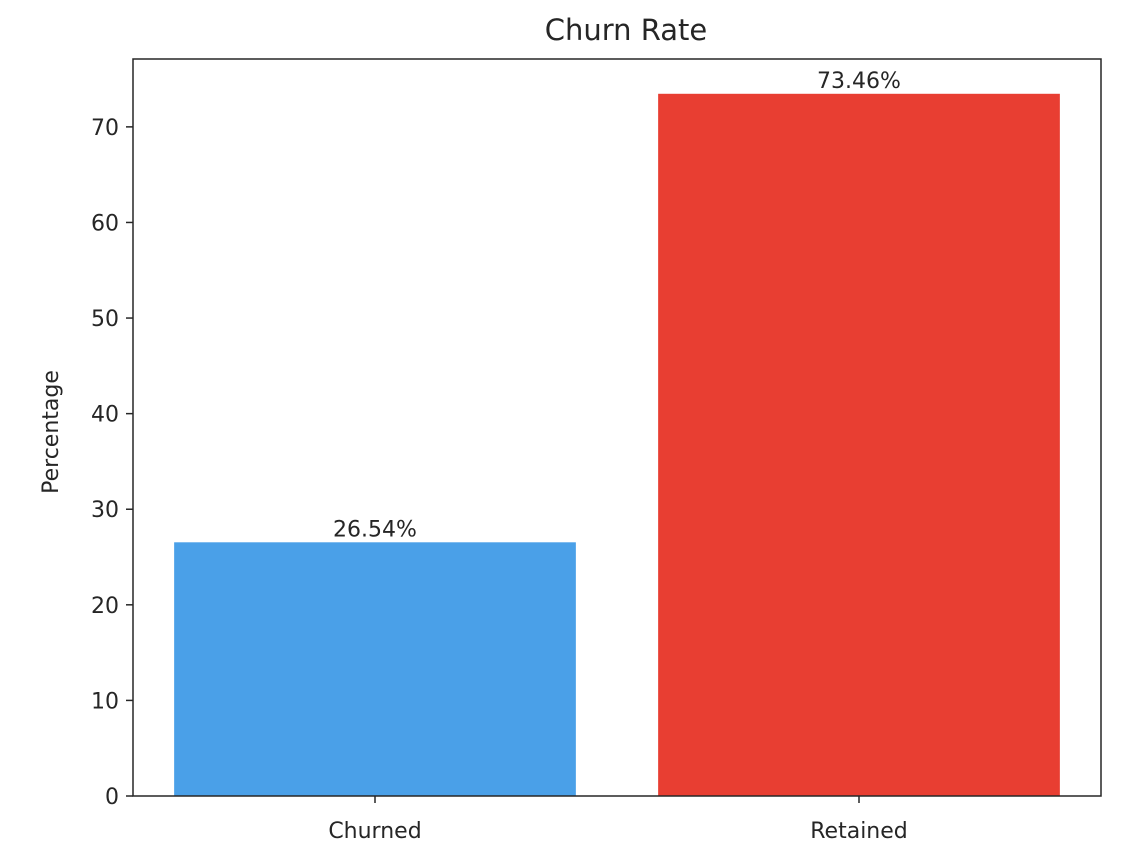  Describe the element at coordinates (51, 432) in the screenshot. I see `y-axis-title: Percentage` at that location.